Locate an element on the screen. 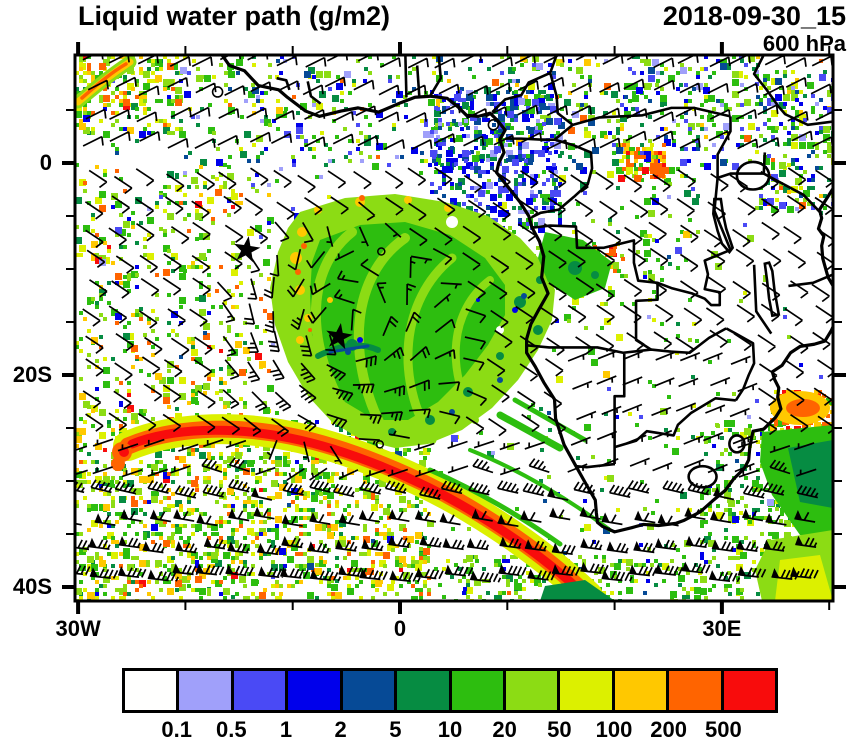  lon-tick-label: 30E is located at coordinates (722, 628).